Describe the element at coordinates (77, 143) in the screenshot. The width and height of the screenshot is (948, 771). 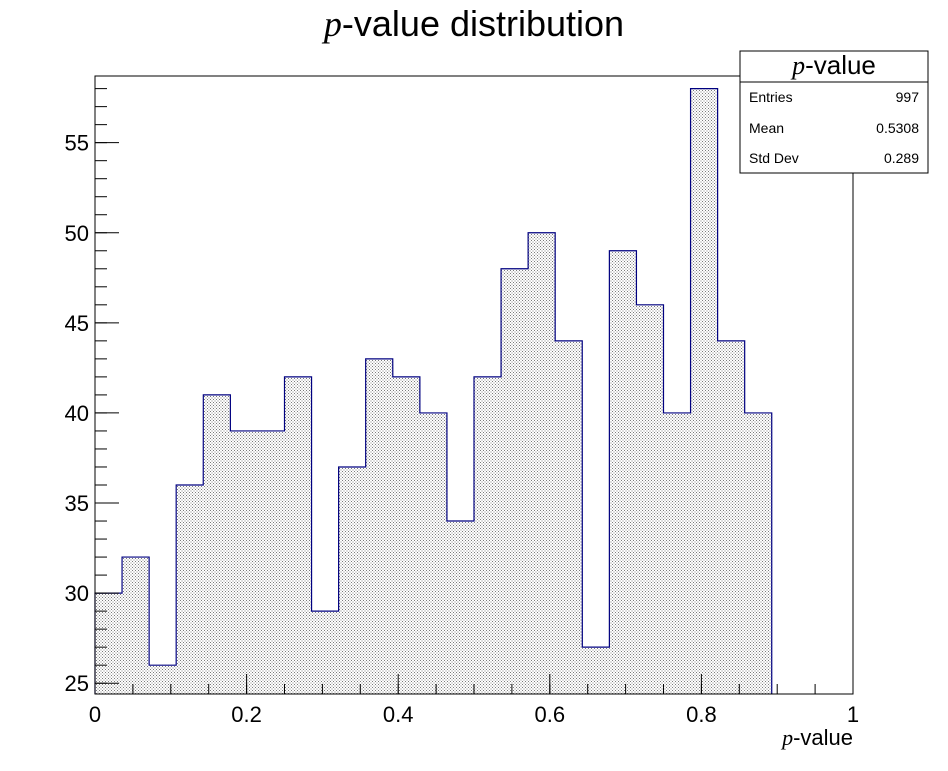
I see `y-tick-label: 55` at that location.